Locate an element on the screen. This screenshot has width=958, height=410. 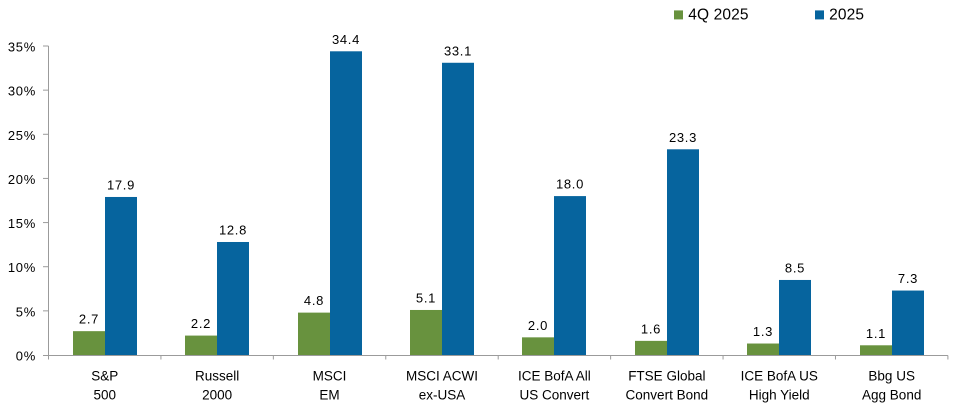
svg-text: Convert Bond is located at coordinates (667, 395).